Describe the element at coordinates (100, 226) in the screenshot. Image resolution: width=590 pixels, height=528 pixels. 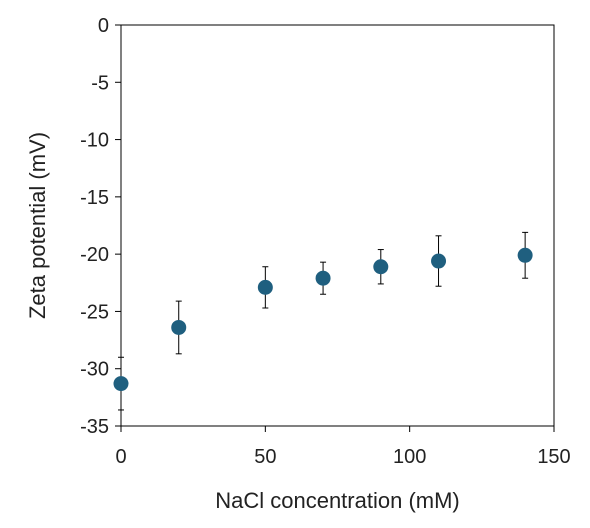
I see `y-axis-ticks: 0 -5 -10 -15 -20 -25 -30 -35` at that location.